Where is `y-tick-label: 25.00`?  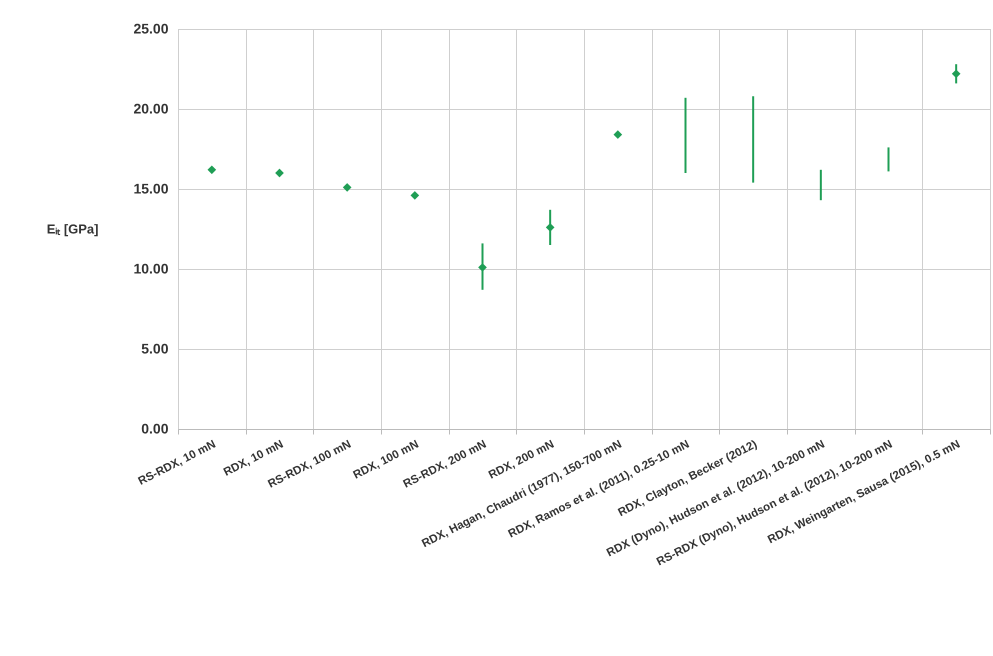
y-tick-label: 25.00 is located at coordinates (151, 28).